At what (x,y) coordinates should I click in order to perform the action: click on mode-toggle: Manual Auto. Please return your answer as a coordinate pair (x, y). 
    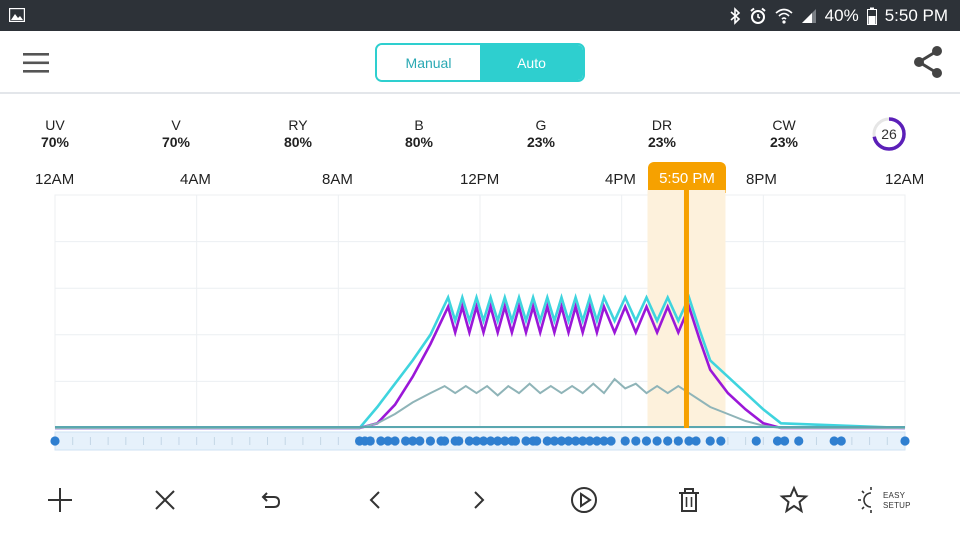
    Looking at the image, I should click on (480, 62).